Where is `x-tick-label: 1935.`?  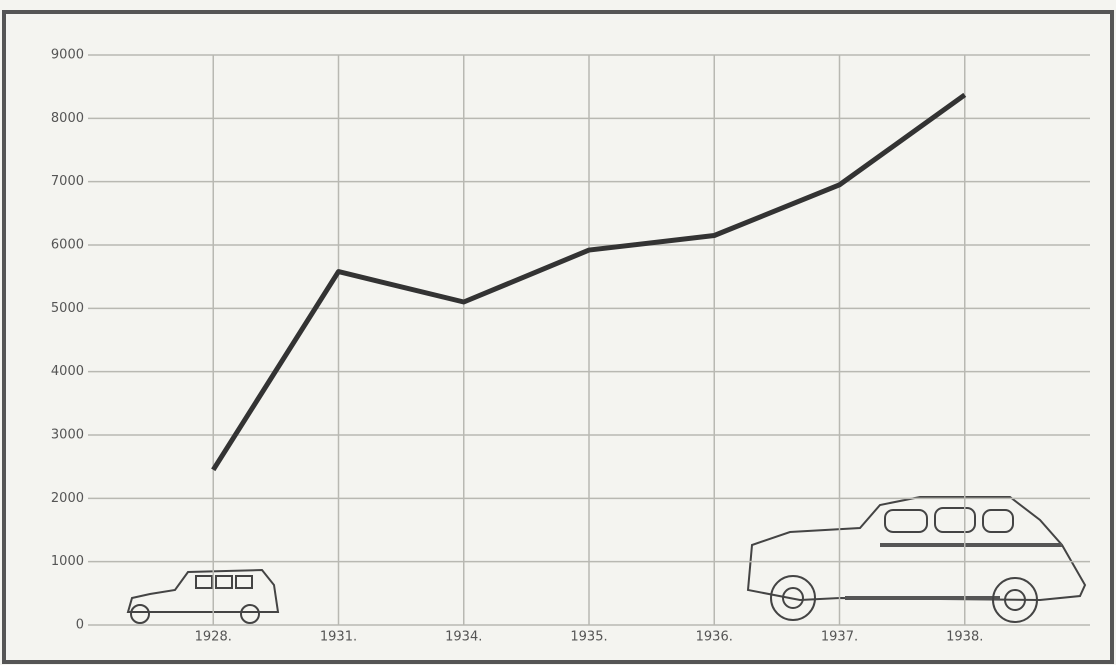 x-tick-label: 1935. is located at coordinates (588, 637).